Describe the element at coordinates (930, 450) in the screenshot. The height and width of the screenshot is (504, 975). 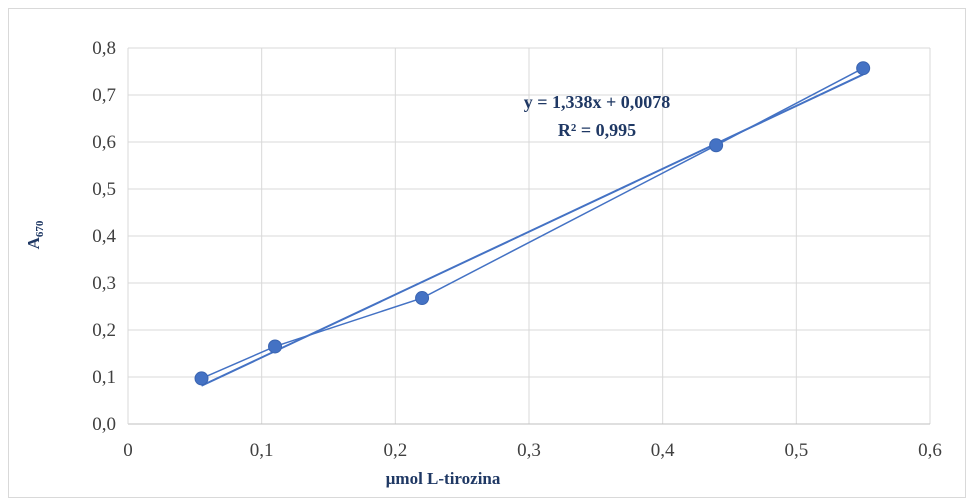
I see `x-tick-label: 0,6` at that location.